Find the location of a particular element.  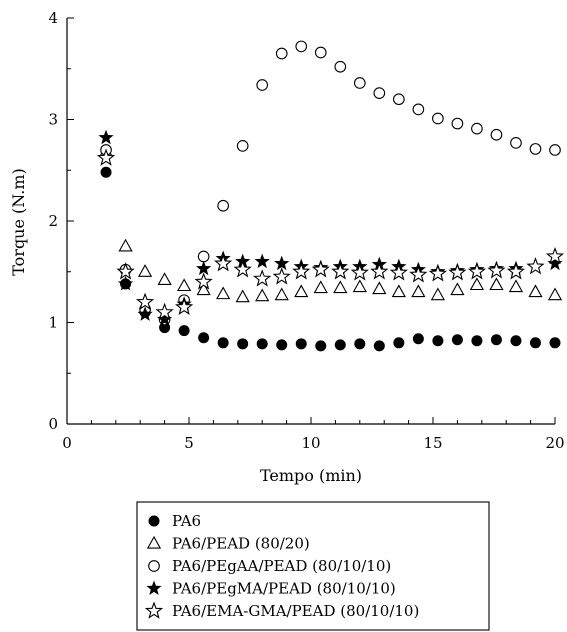

legend-item: PA6/PEgAA/PEAD (80/10/10) is located at coordinates (269, 566).